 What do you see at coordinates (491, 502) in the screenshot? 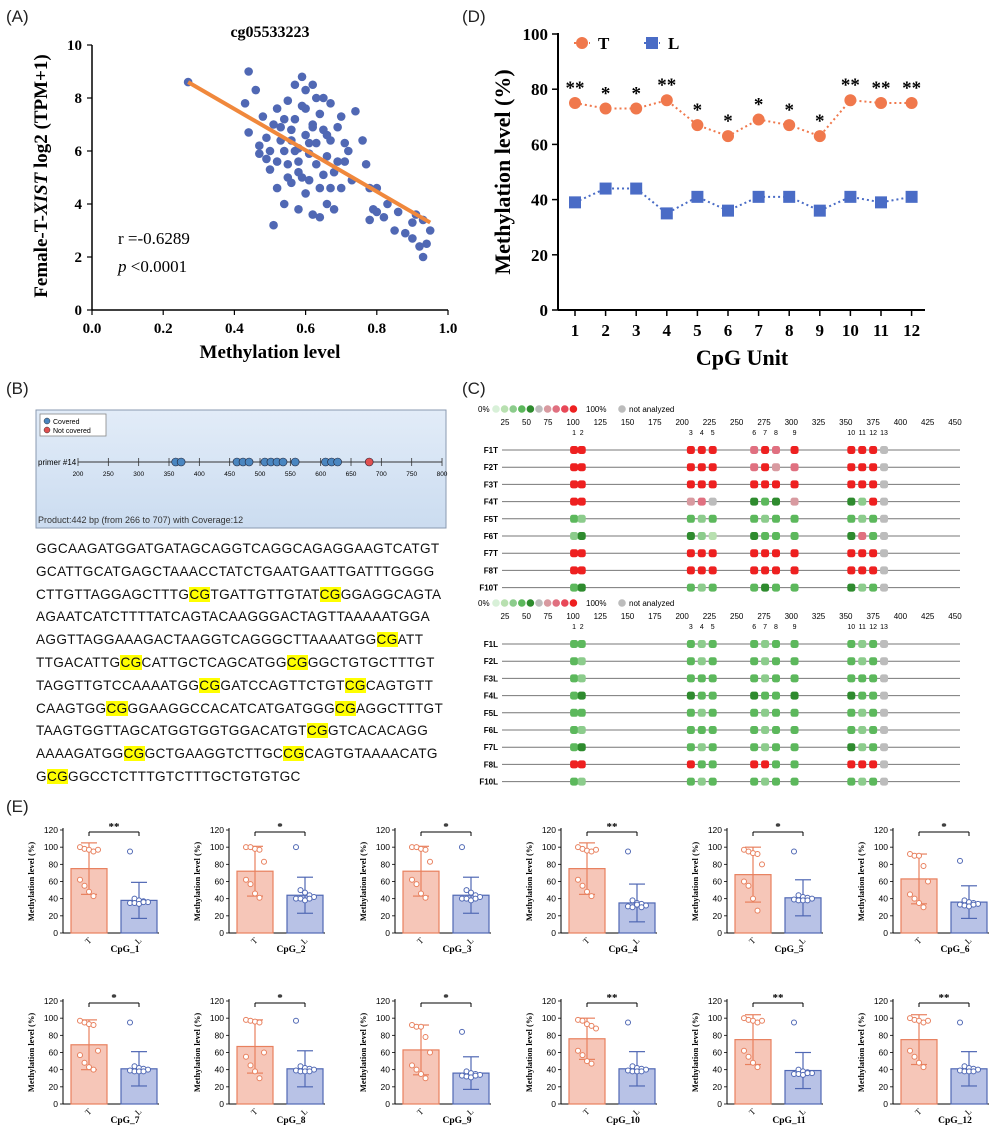
I see `sample-label: F4T` at bounding box center [491, 502].